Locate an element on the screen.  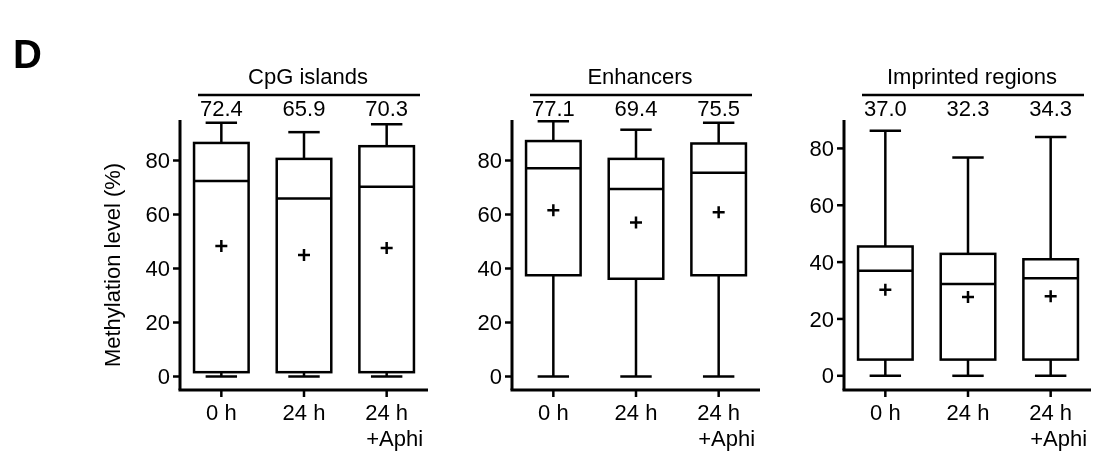
annotation: 77.1 is located at coordinates (553, 108).